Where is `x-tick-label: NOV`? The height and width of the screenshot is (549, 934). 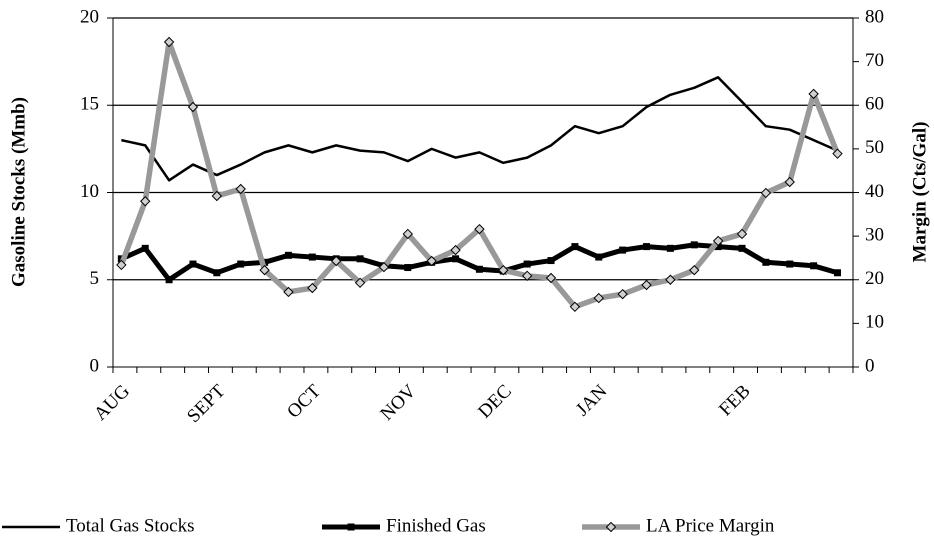
x-tick-label: NOV is located at coordinates (398, 403).